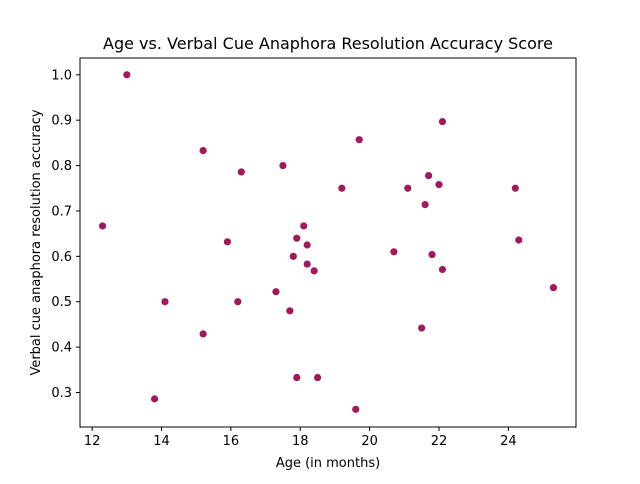 This screenshot has width=640, height=484. What do you see at coordinates (439, 441) in the screenshot?
I see `x-tick-label: 22` at bounding box center [439, 441].